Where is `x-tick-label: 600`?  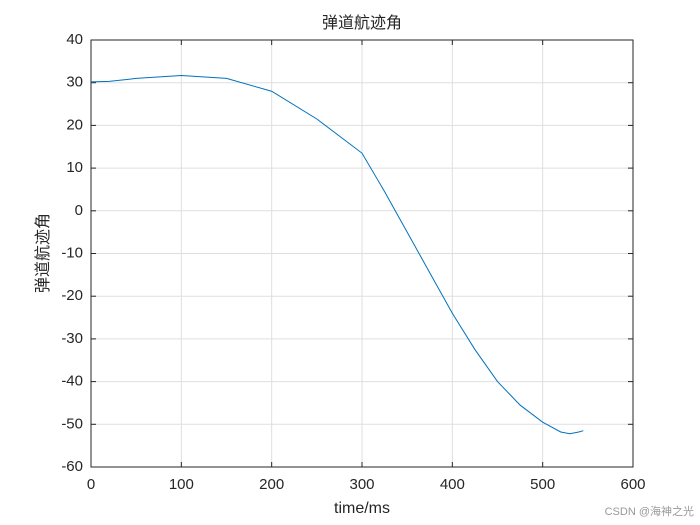
x-tick-label: 600 is located at coordinates (632, 484).